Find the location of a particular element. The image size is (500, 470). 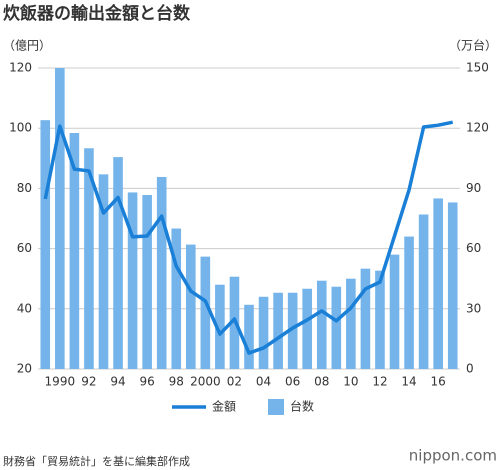

y2-tick-label: 60 is located at coordinates (473, 248).